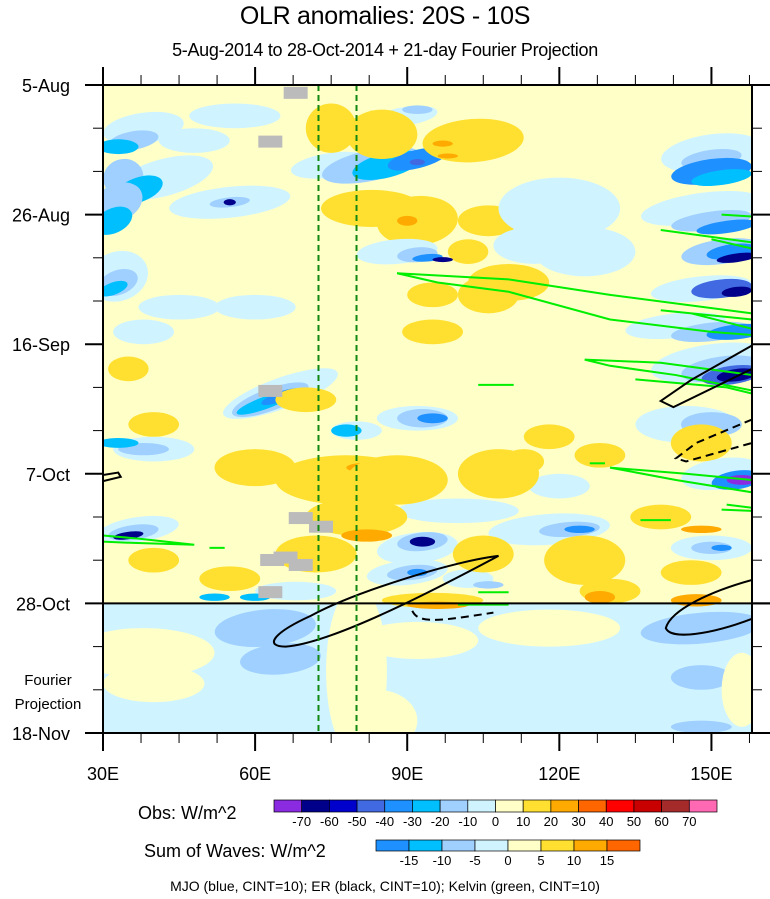 This screenshot has height=899, width=770. Describe the element at coordinates (48, 475) in the screenshot. I see `y-tick-label: 7-Oct` at that location.